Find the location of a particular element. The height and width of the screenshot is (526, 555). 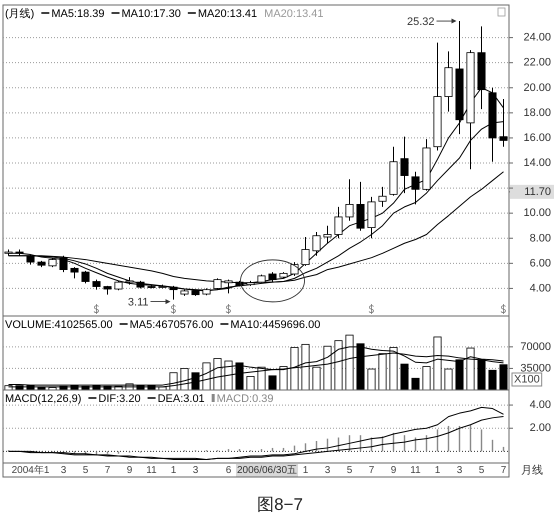

text: X100 is located at coordinates (527, 380).